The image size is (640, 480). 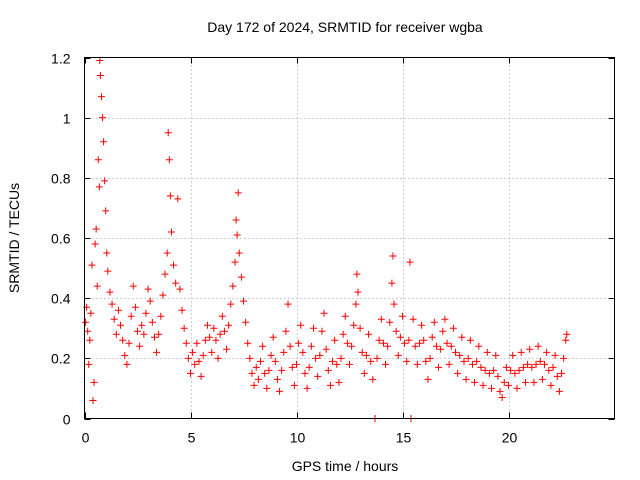 What do you see at coordinates (404, 438) in the screenshot?
I see `x-tick-label: 15` at bounding box center [404, 438].